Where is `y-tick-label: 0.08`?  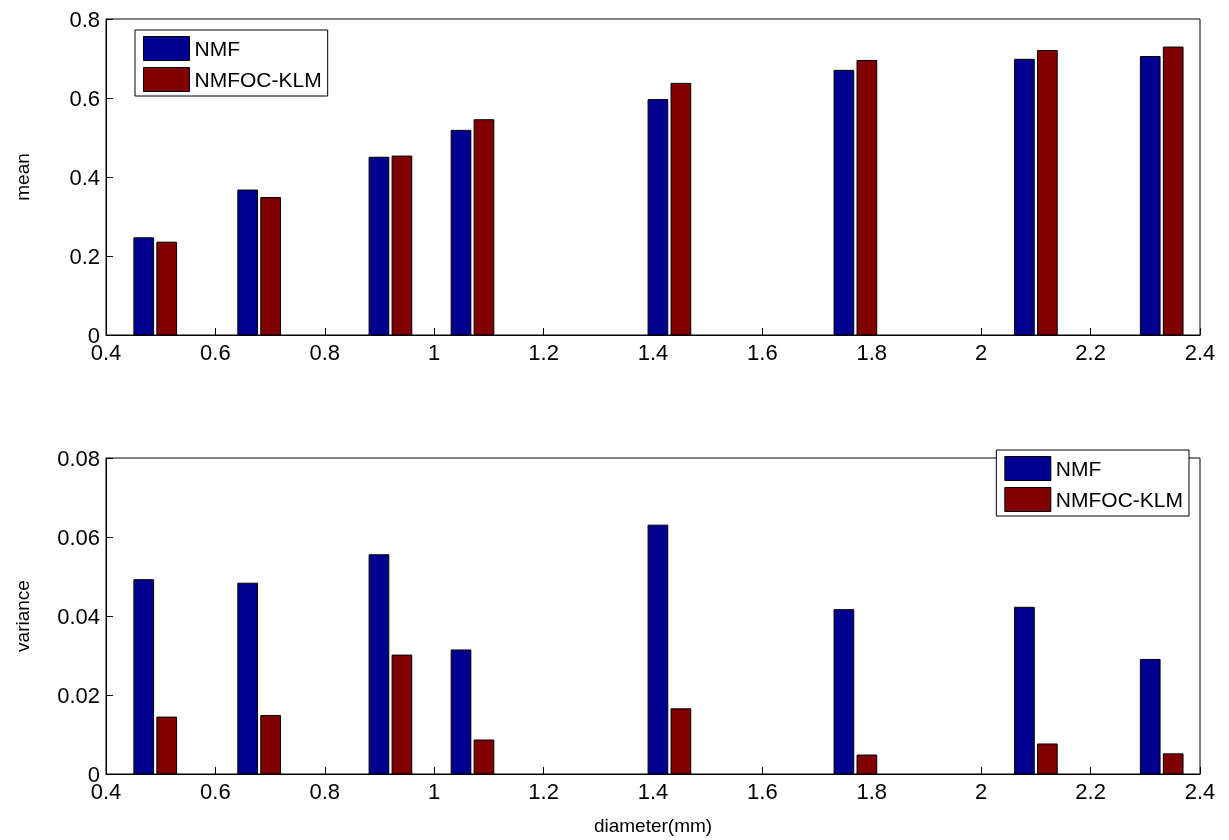
y-tick-label: 0.08 is located at coordinates (78, 458).